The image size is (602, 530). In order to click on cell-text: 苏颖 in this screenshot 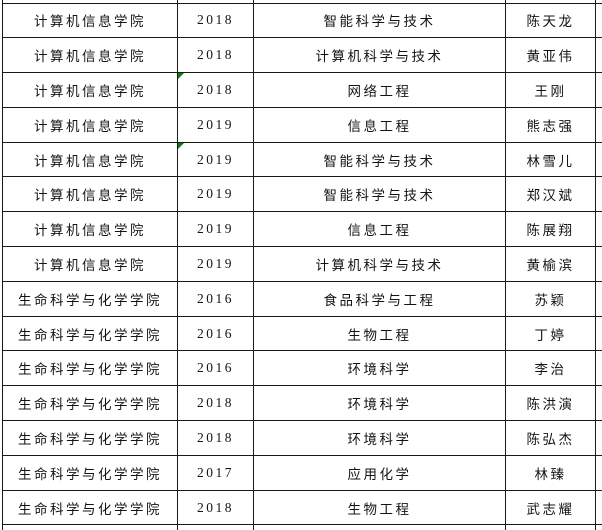, I will do `click(550, 300)`.